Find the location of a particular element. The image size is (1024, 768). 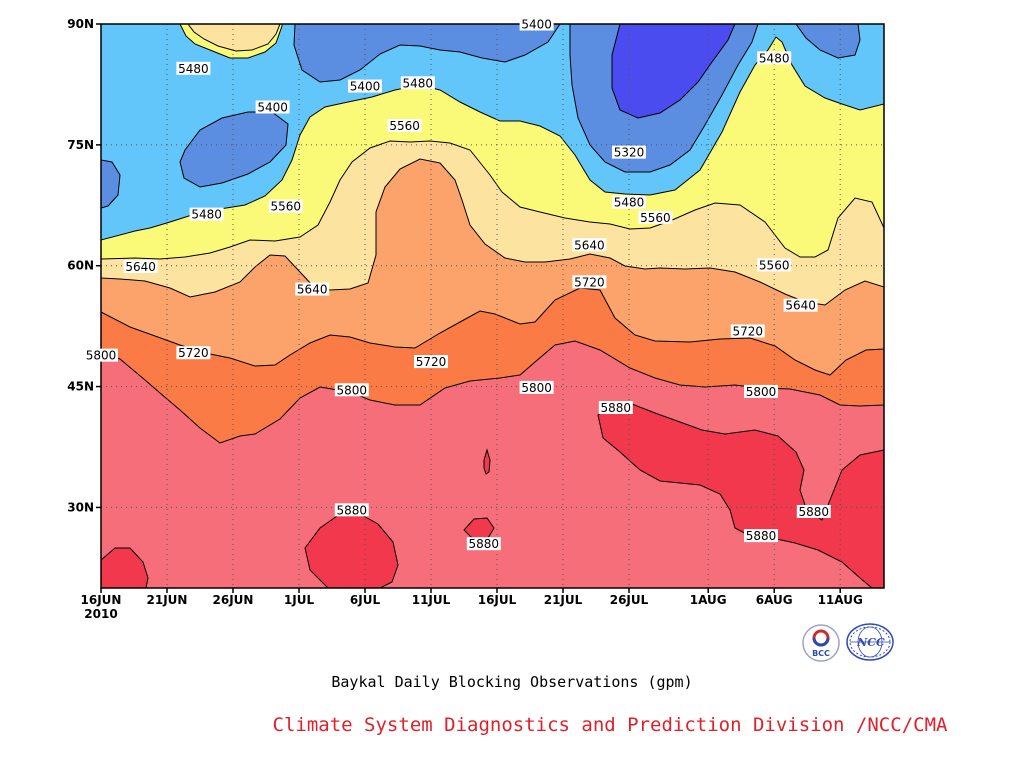

x-tick-label: 6JUL is located at coordinates (365, 600).